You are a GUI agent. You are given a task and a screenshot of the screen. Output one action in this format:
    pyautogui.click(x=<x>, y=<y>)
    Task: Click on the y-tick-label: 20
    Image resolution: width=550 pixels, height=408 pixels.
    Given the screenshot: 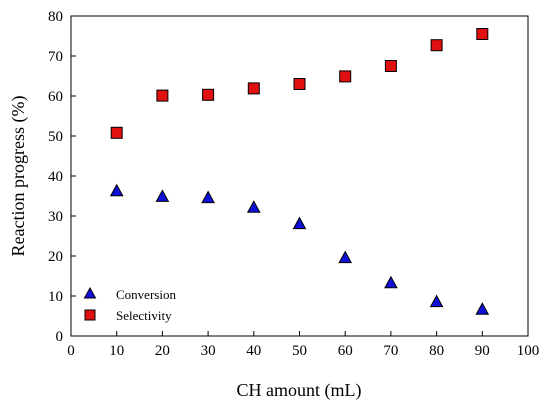 What is the action you would take?
    pyautogui.click(x=55, y=257)
    